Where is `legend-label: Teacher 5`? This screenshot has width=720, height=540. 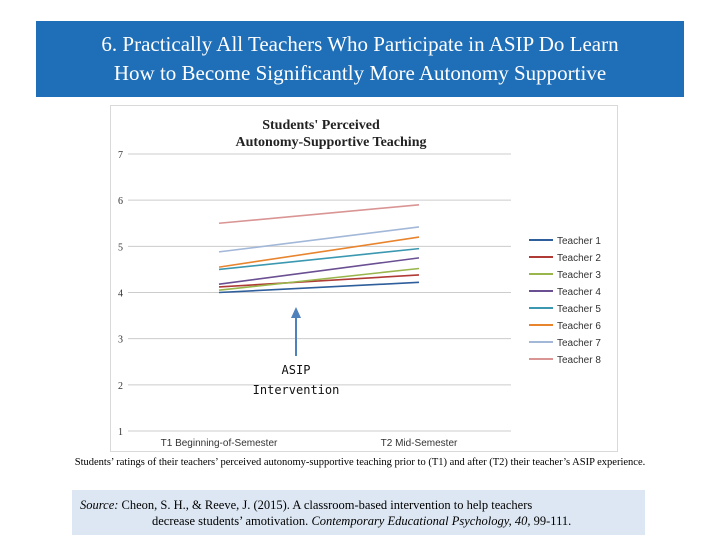
legend-label: Teacher 5 is located at coordinates (579, 309).